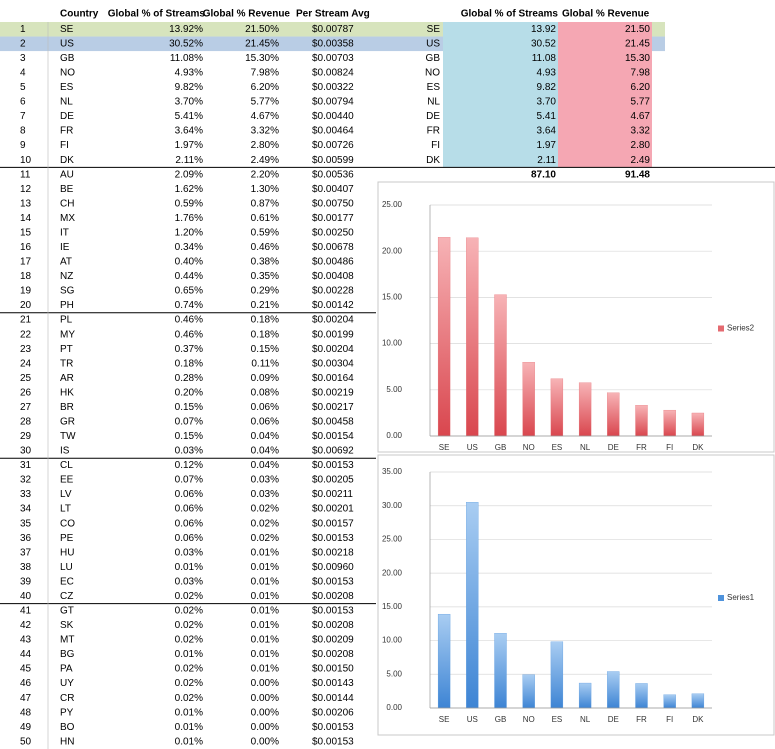 This screenshot has width=775, height=749. I want to click on cell: $0.00205, so click(333, 480).